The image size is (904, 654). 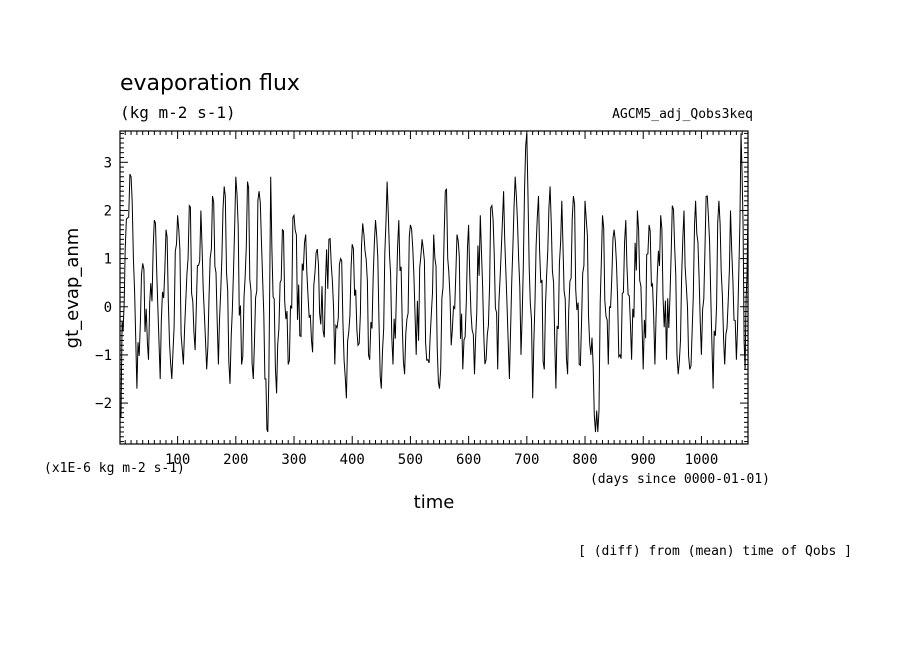 What do you see at coordinates (702, 460) in the screenshot?
I see `x-tick-label: 1000` at bounding box center [702, 460].